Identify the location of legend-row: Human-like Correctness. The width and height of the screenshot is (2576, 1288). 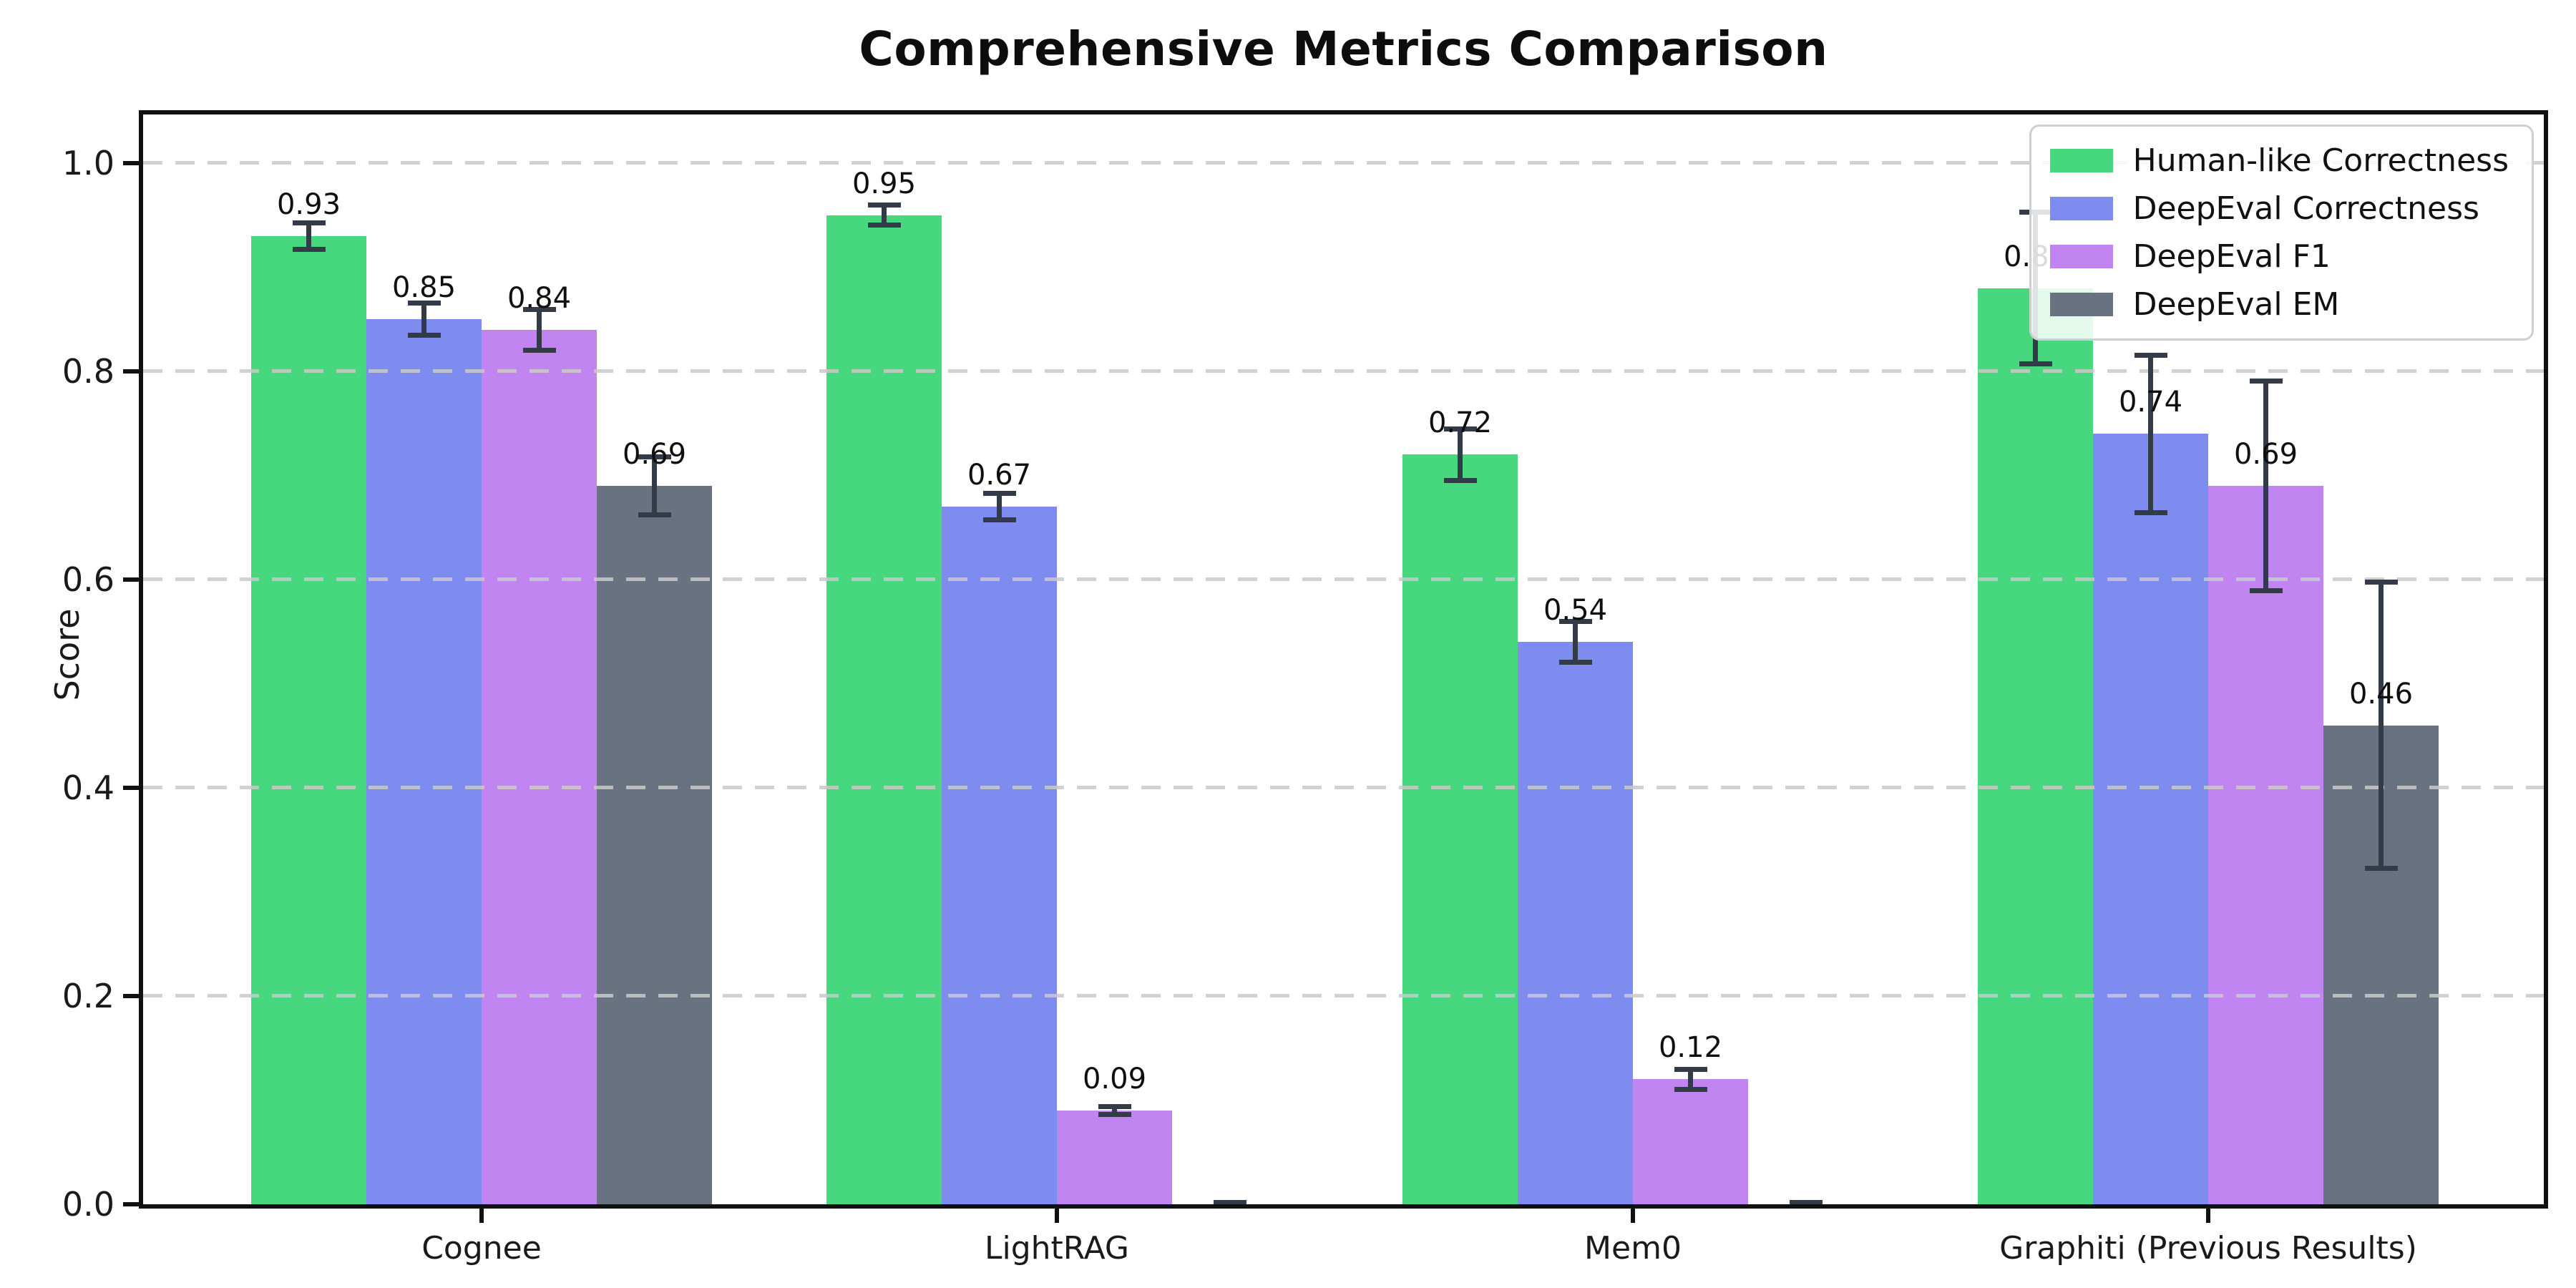
(2279, 160).